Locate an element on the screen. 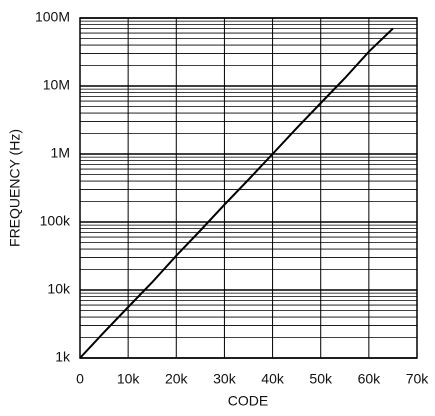 The width and height of the screenshot is (435, 416). y-tick-label: 100k is located at coordinates (55, 221).